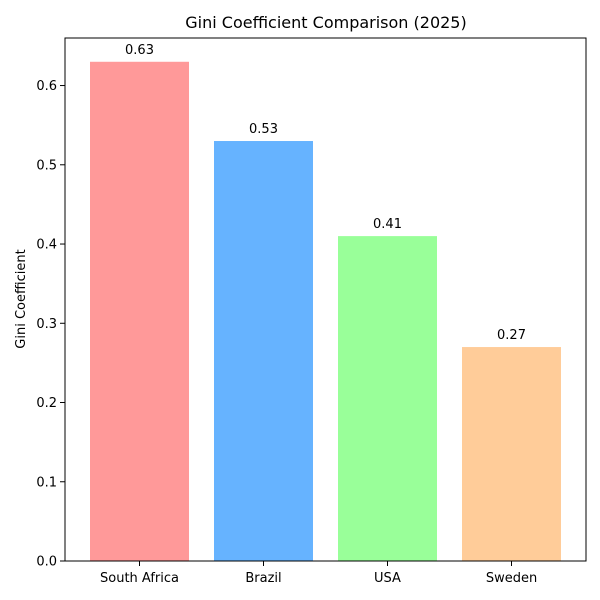  Describe the element at coordinates (139, 311) in the screenshot. I see `bar-south-africa` at that location.